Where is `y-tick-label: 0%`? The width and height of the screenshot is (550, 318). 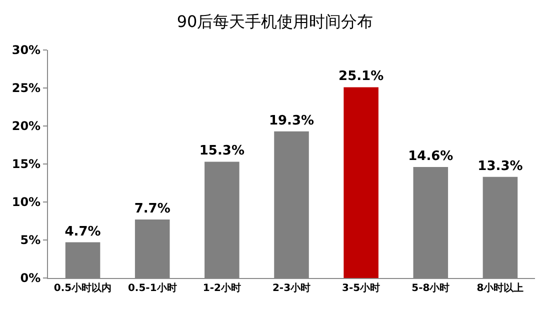
y-tick-label: 0% is located at coordinates (30, 278).